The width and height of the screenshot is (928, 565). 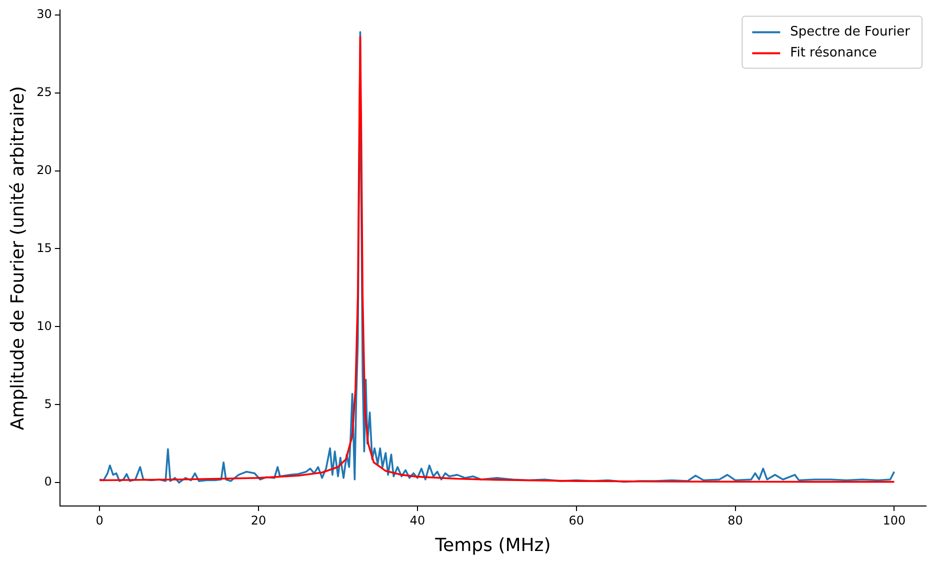 I want to click on x-tick-label: 40, so click(x=418, y=520).